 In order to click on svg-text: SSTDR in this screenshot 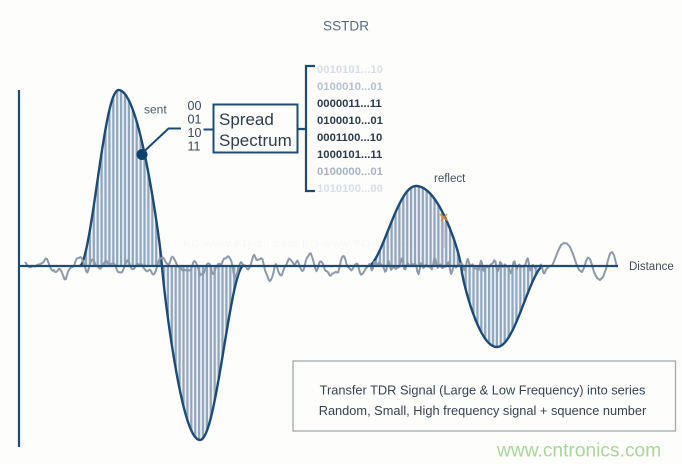, I will do `click(346, 26)`.